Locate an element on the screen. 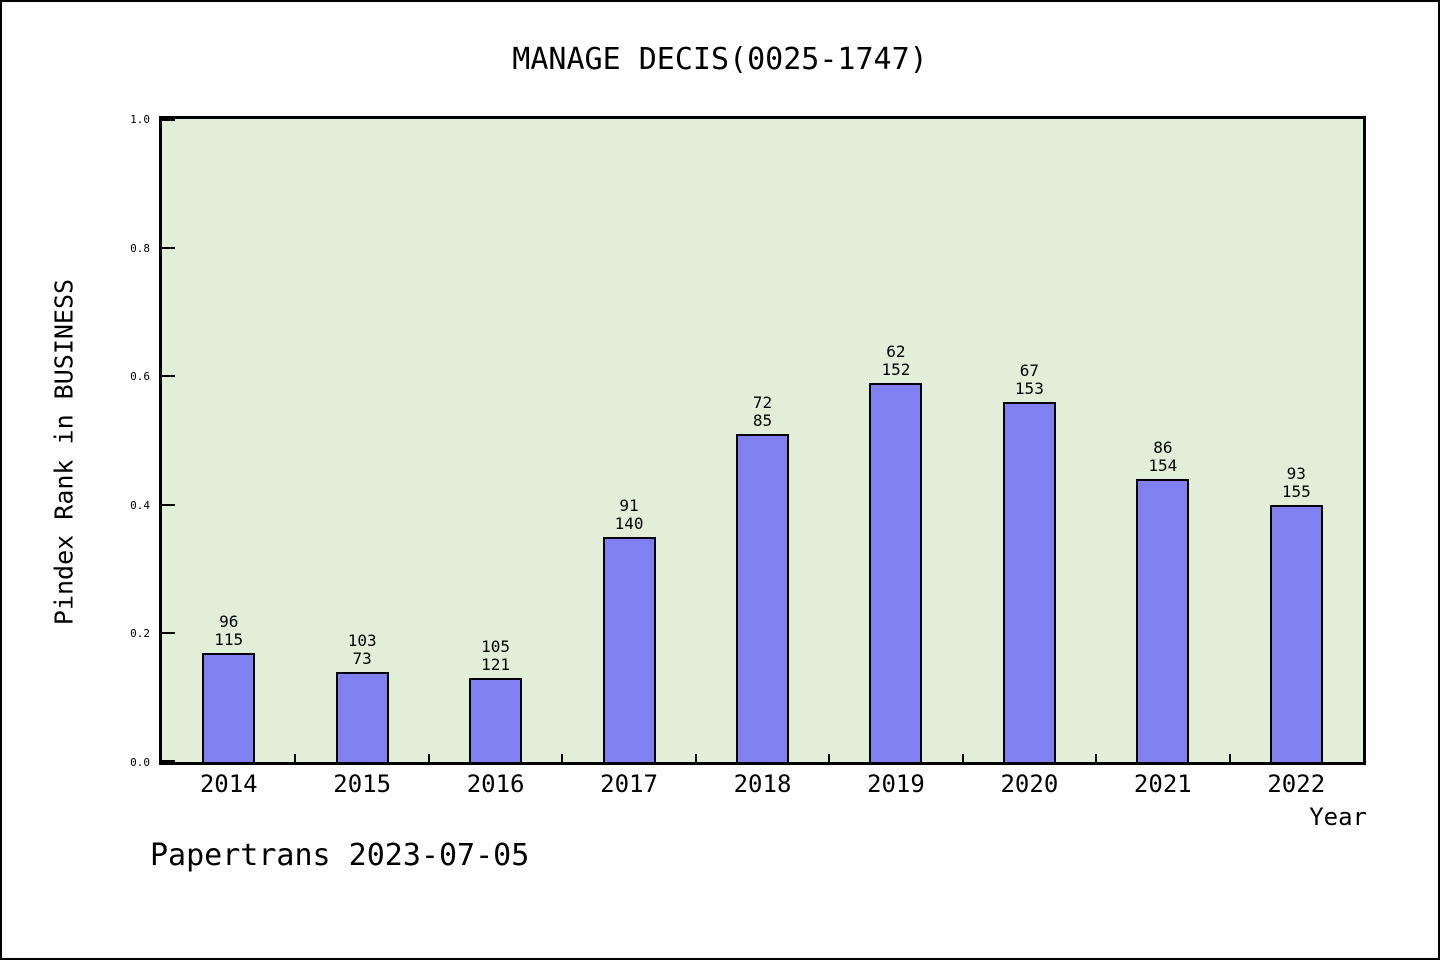 Image resolution: width=1440 pixels, height=960 pixels. footer-watermark: Papertrans 2023-07-05 is located at coordinates (340, 855).